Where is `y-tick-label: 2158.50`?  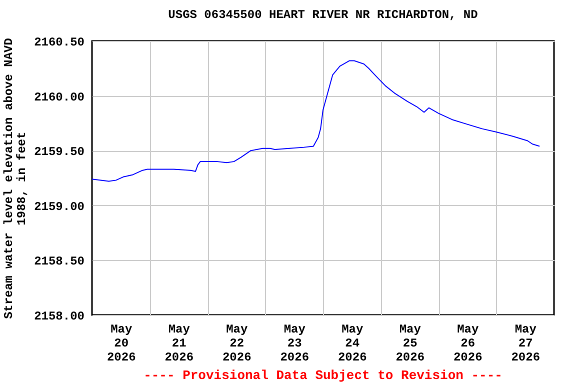
y-tick-label: 2158.50 is located at coordinates (59, 261).